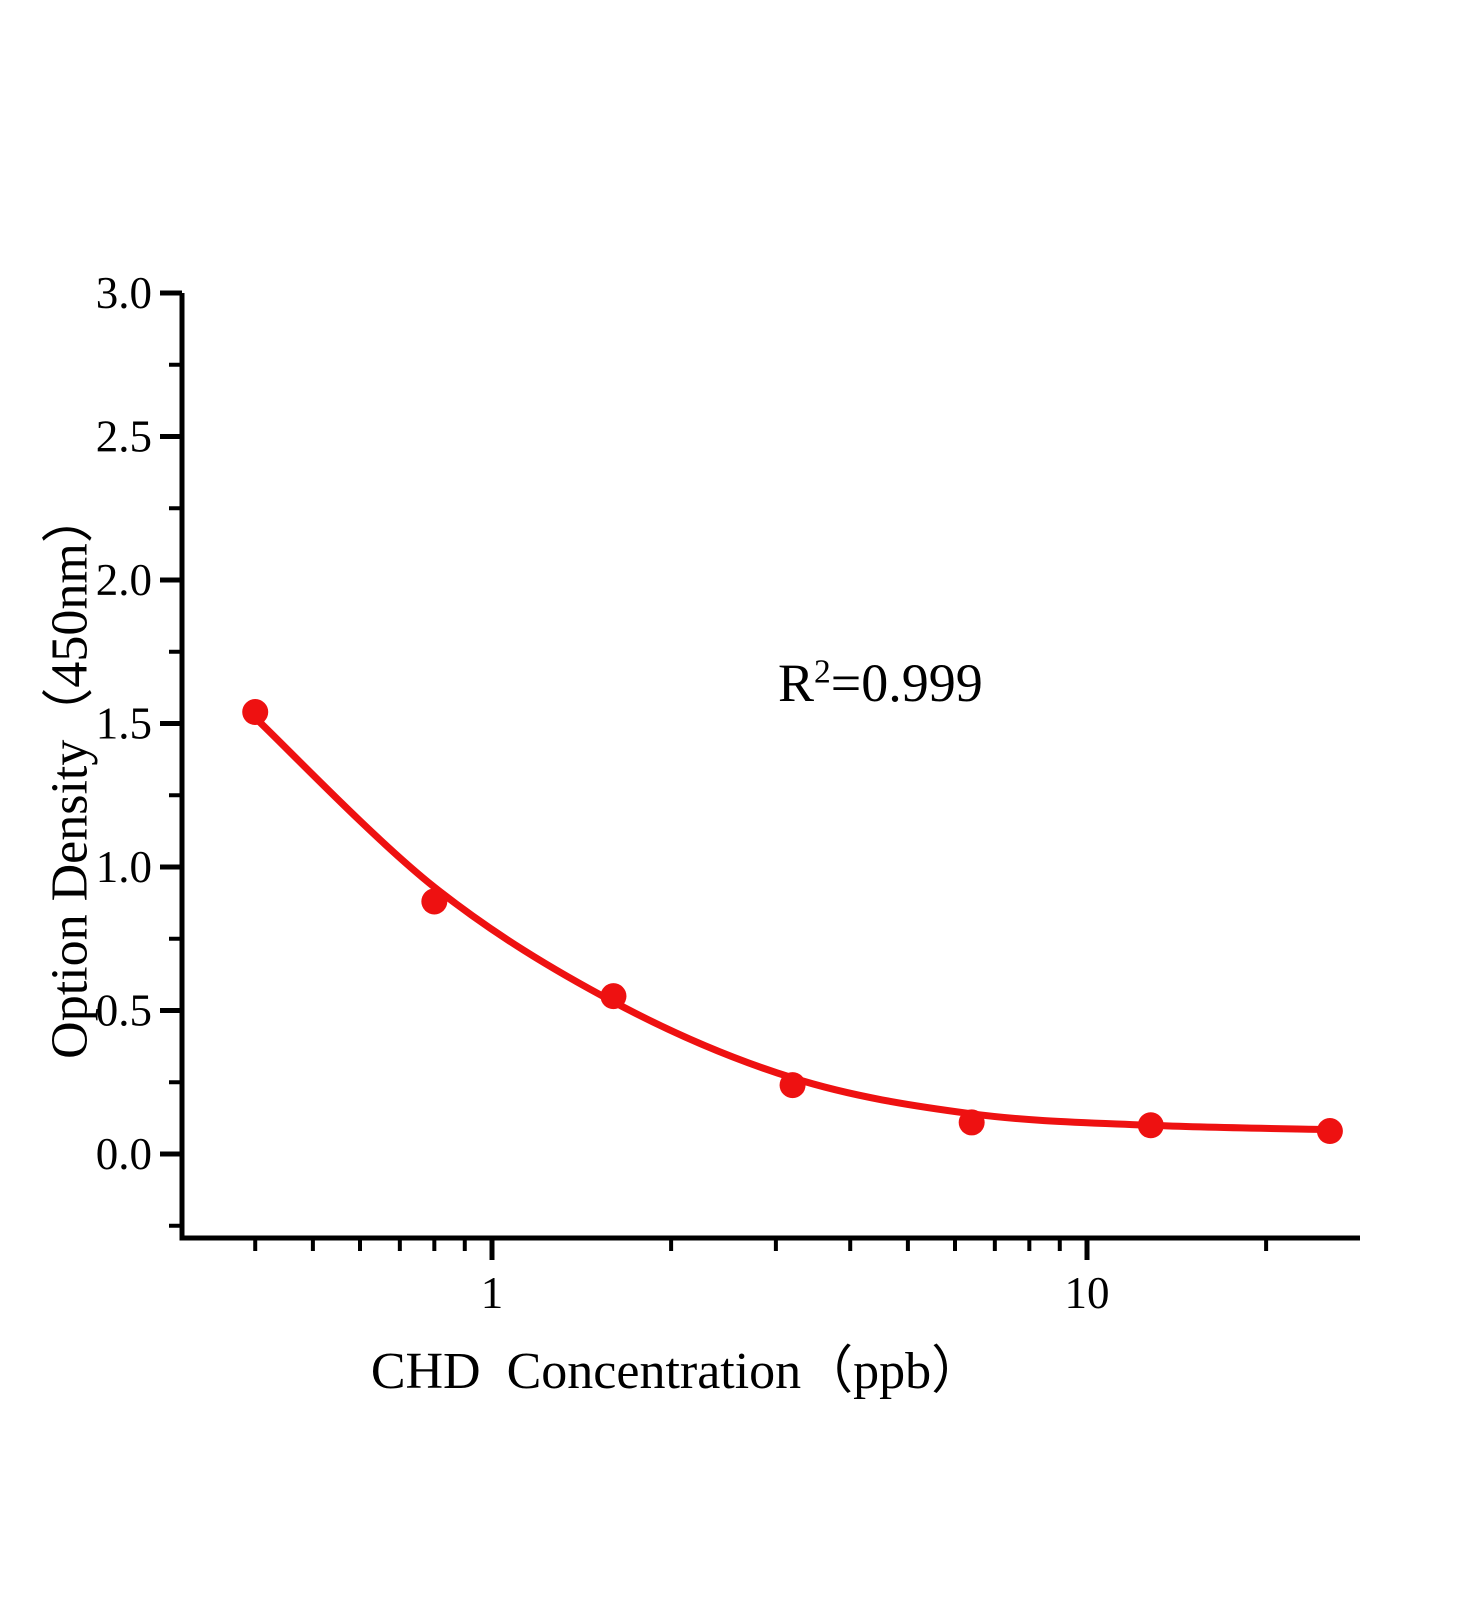 Image resolution: width=1472 pixels, height=1600 pixels. Describe the element at coordinates (124, 437) in the screenshot. I see `y-tick-label: 2.5` at that location.